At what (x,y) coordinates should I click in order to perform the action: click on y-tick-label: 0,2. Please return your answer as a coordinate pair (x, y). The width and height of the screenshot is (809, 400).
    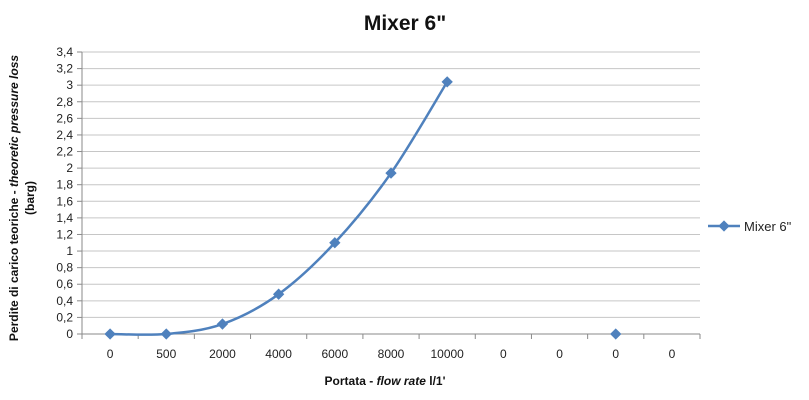
    Looking at the image, I should click on (64, 317).